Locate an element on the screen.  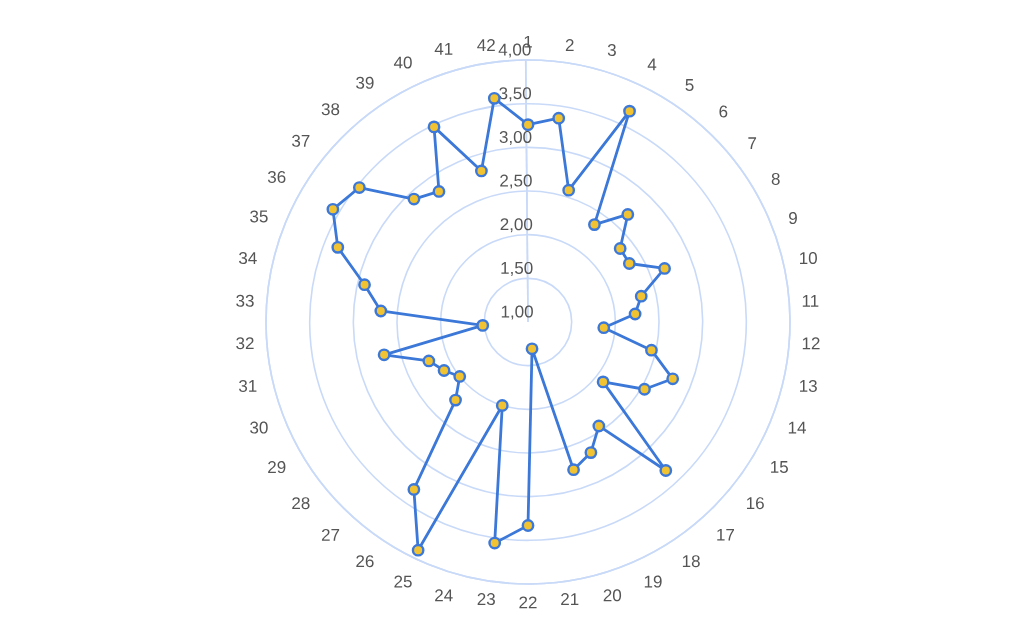
spoke-label: 23 is located at coordinates (486, 599).